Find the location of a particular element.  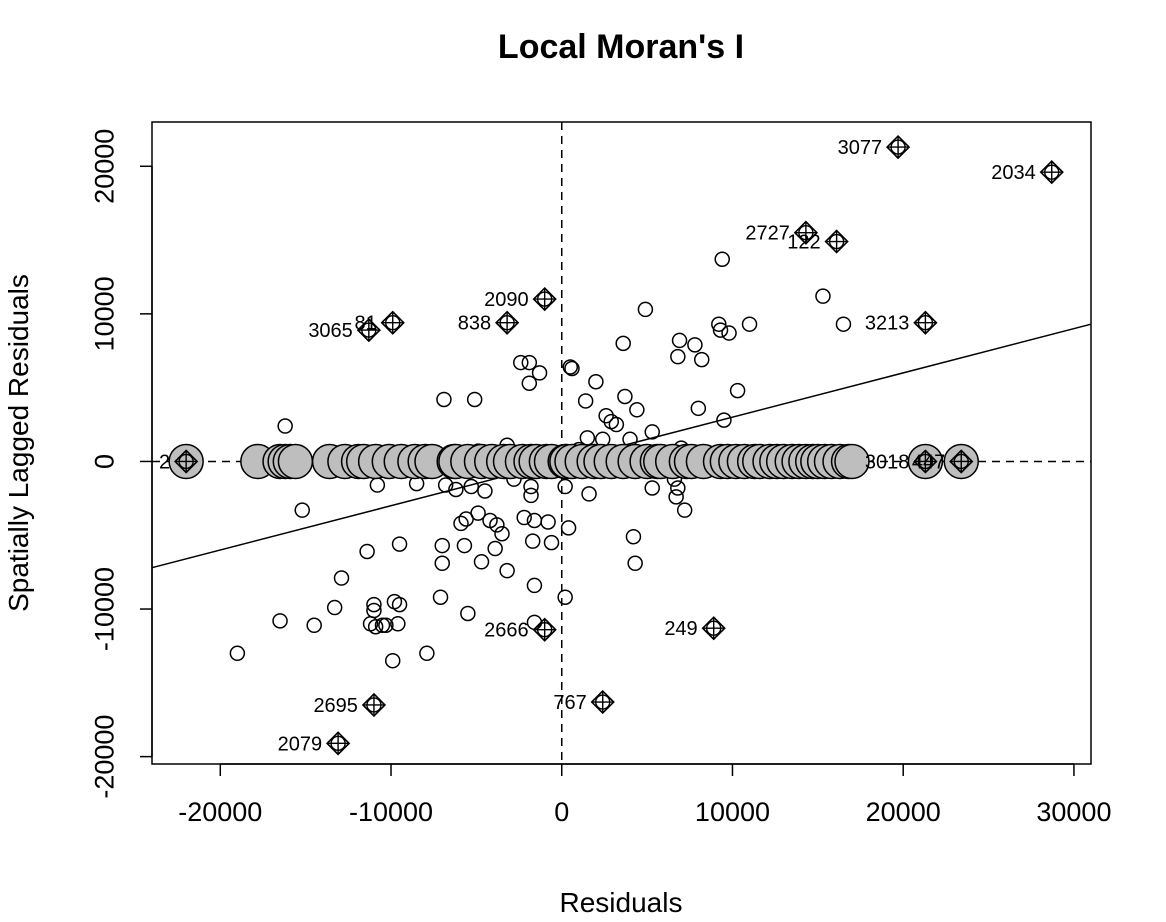

x-tick-label: 0 is located at coordinates (561, 812).